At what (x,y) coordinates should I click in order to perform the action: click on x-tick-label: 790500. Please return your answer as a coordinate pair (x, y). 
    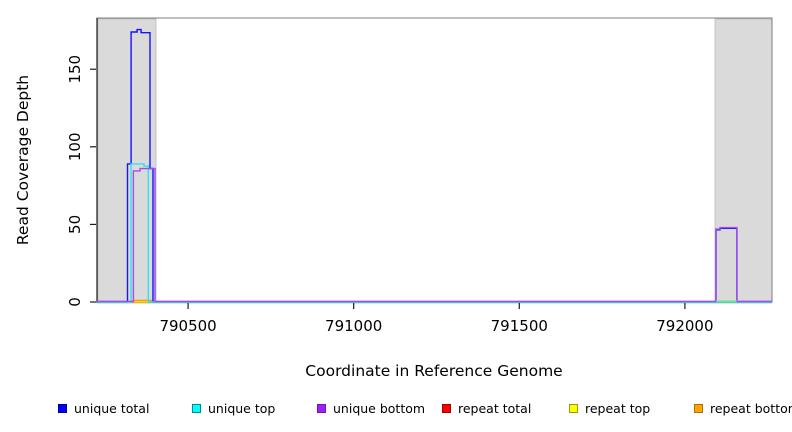
    Looking at the image, I should click on (187, 326).